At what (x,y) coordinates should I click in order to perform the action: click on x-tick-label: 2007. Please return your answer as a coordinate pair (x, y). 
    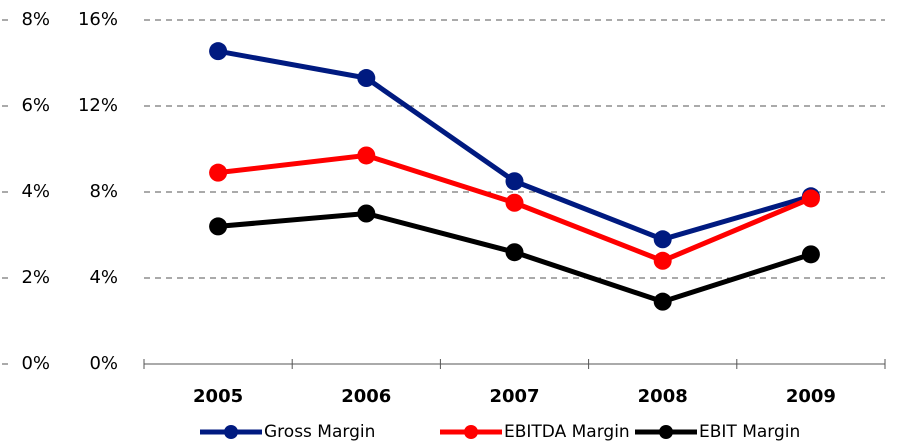
    Looking at the image, I should click on (514, 396).